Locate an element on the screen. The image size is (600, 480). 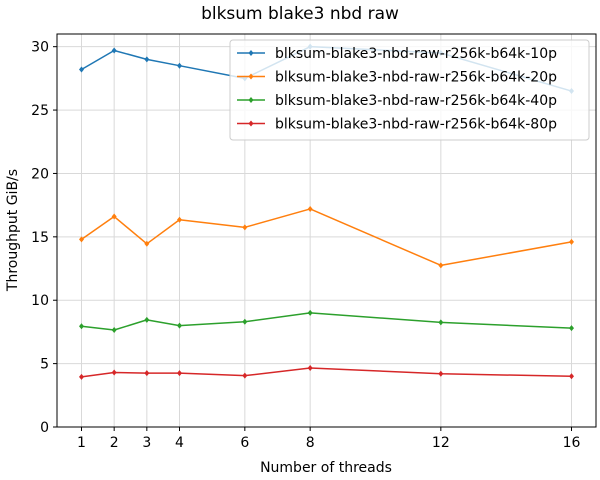
x-tick-label: 6 is located at coordinates (244, 443).